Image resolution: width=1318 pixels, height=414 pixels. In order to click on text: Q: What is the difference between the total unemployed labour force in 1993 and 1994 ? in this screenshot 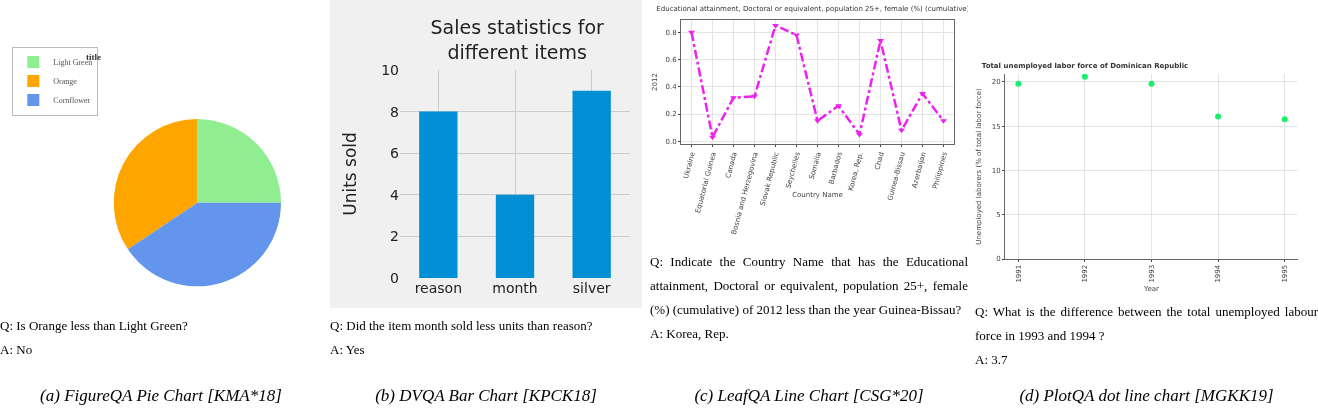, I will do `click(1146, 324)`.